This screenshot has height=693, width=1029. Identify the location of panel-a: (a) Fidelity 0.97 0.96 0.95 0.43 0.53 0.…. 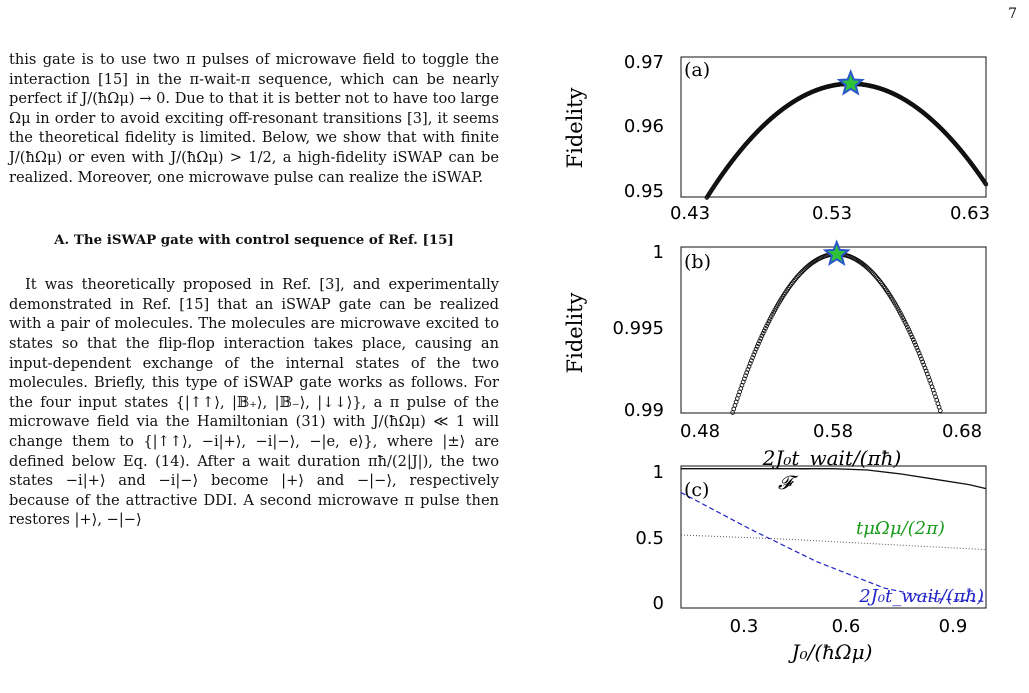
(776, 138).